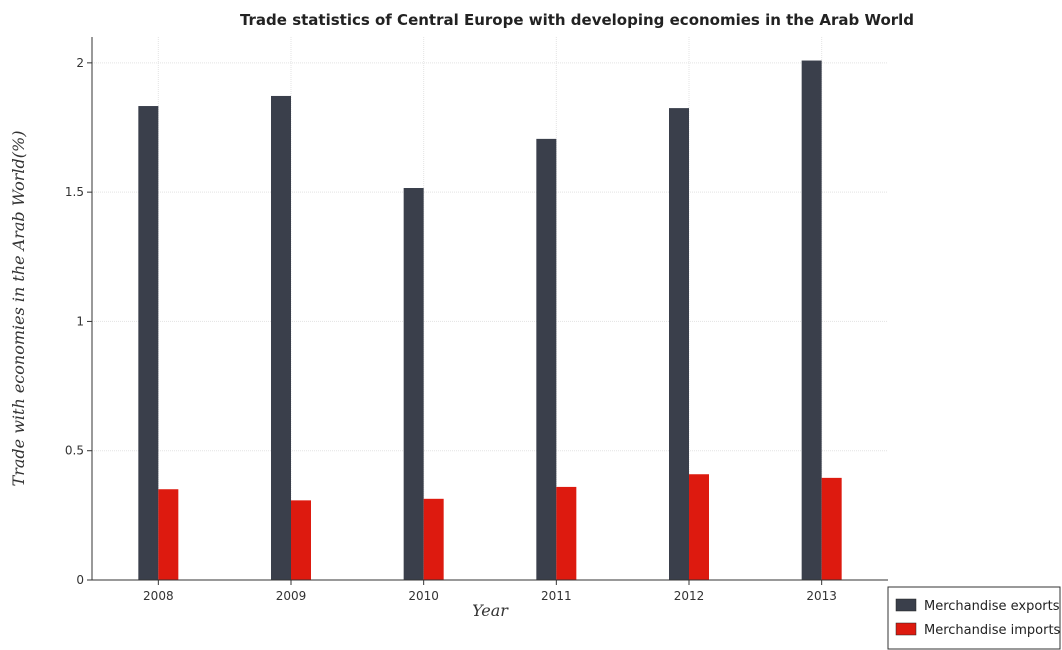 The height and width of the screenshot is (650, 1062). What do you see at coordinates (80, 321) in the screenshot?
I see `y-tick-label: 1` at bounding box center [80, 321].